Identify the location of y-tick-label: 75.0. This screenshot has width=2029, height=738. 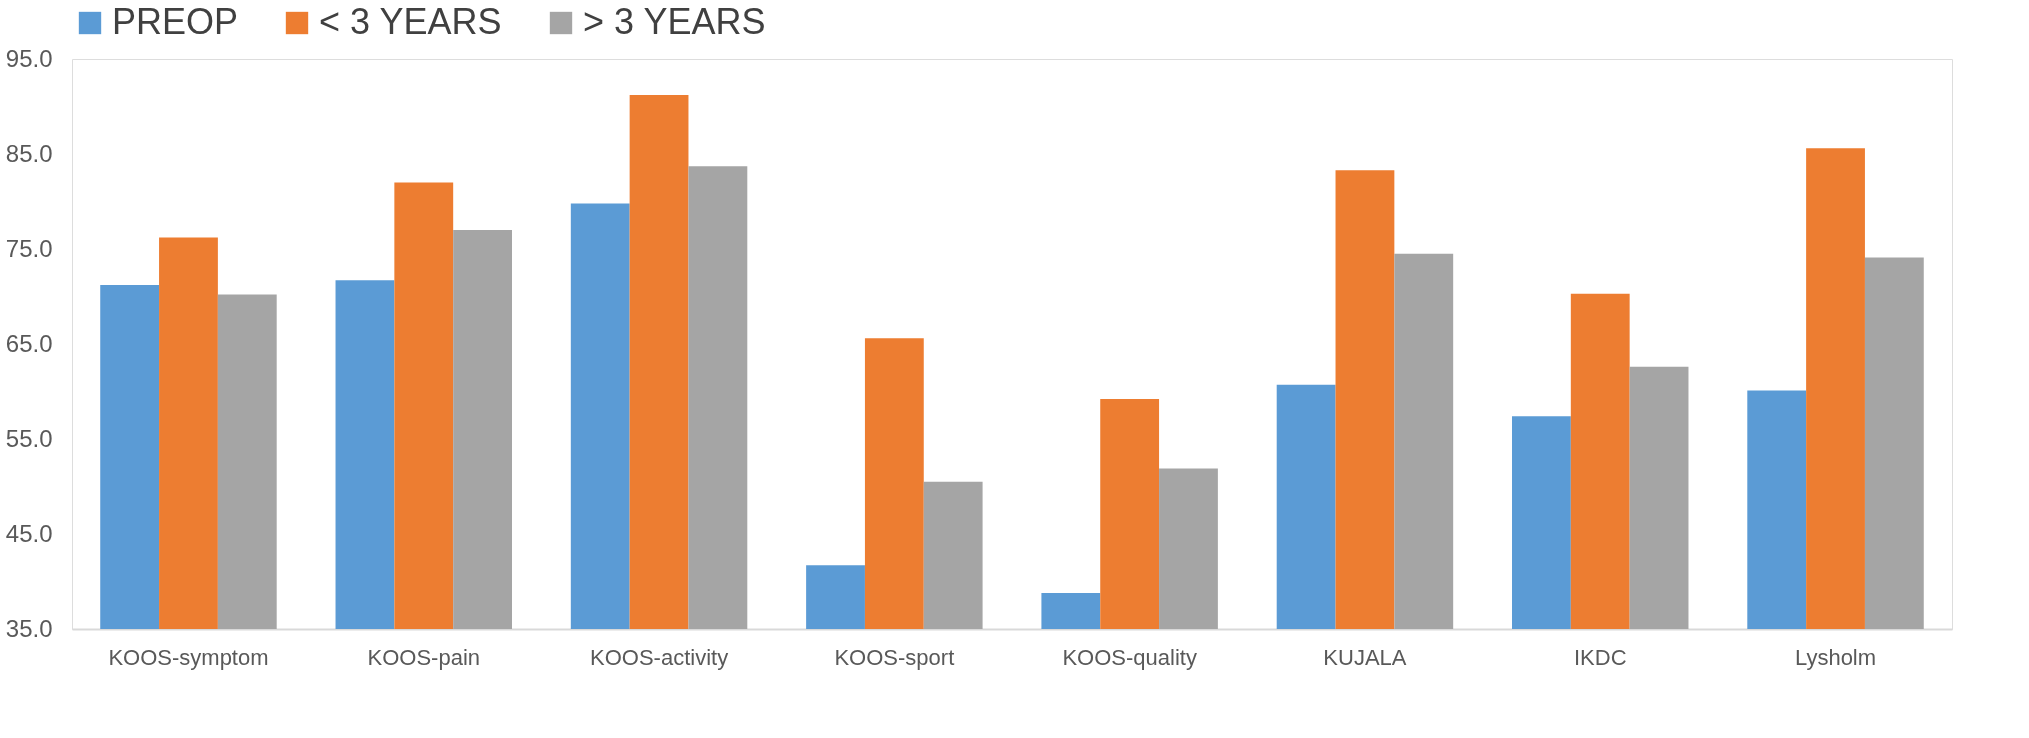
(29, 248).